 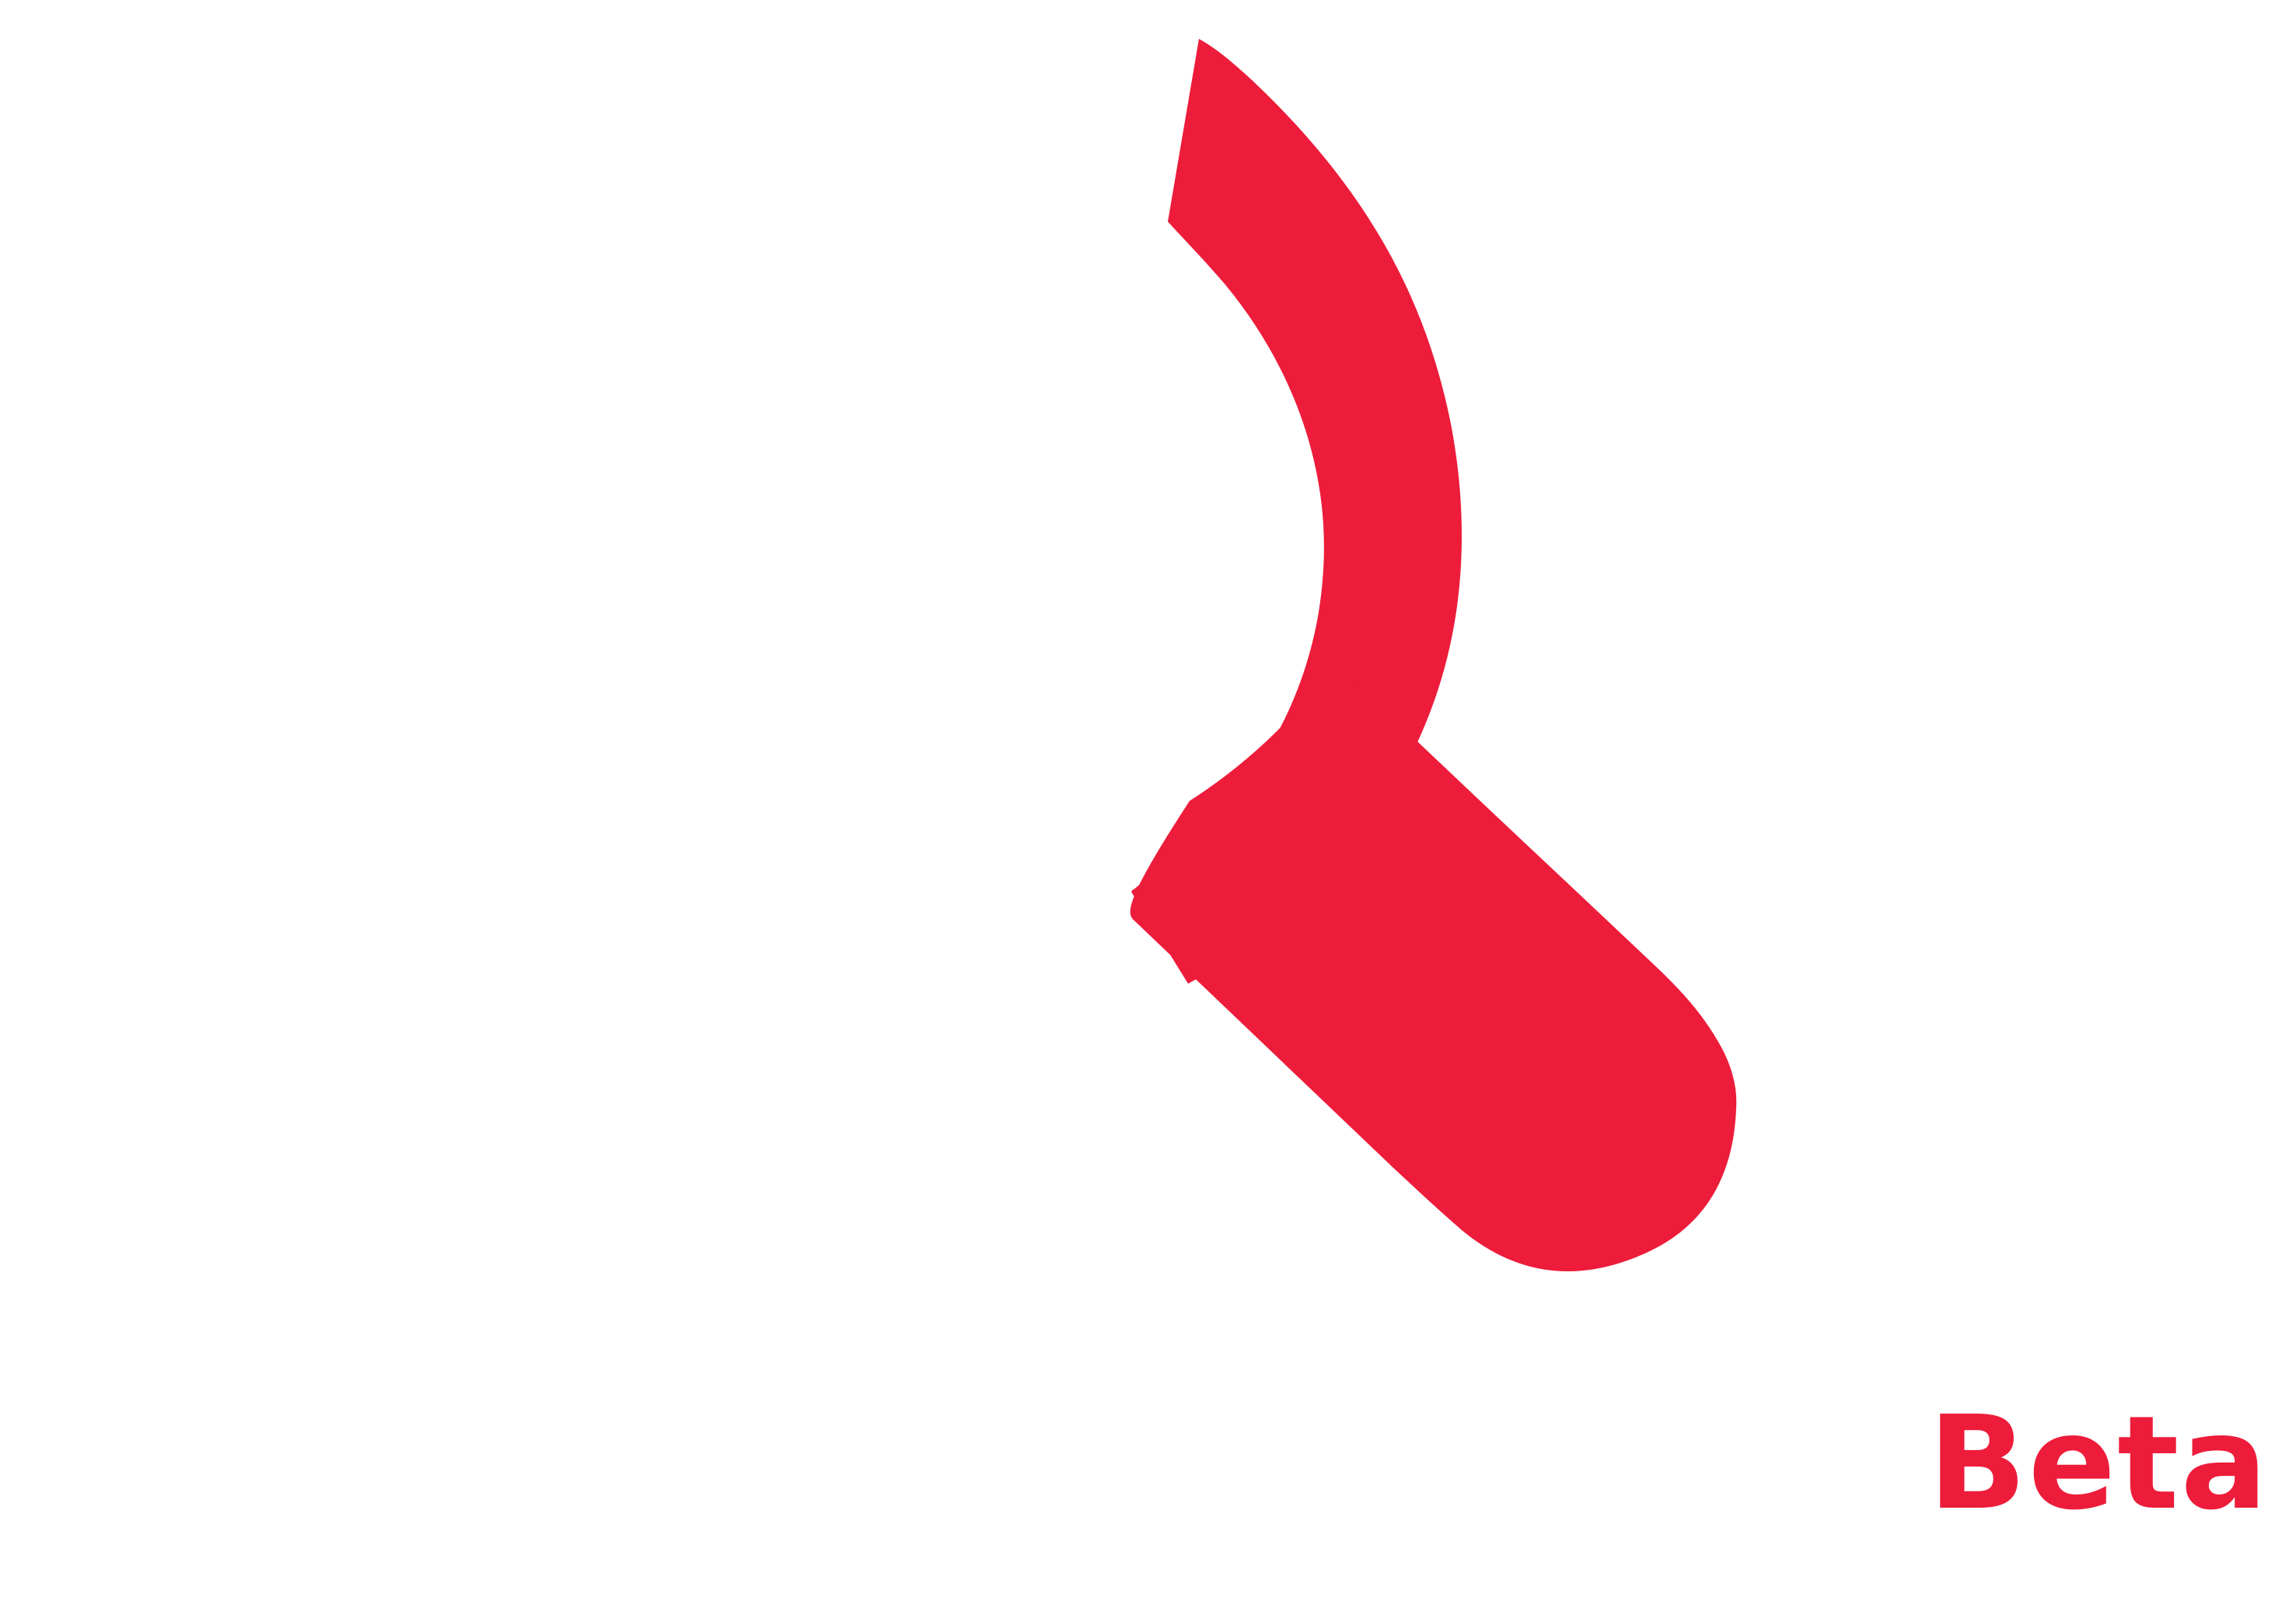 What do you see at coordinates (1433, 967) in the screenshot?
I see `magnifier-handle` at bounding box center [1433, 967].